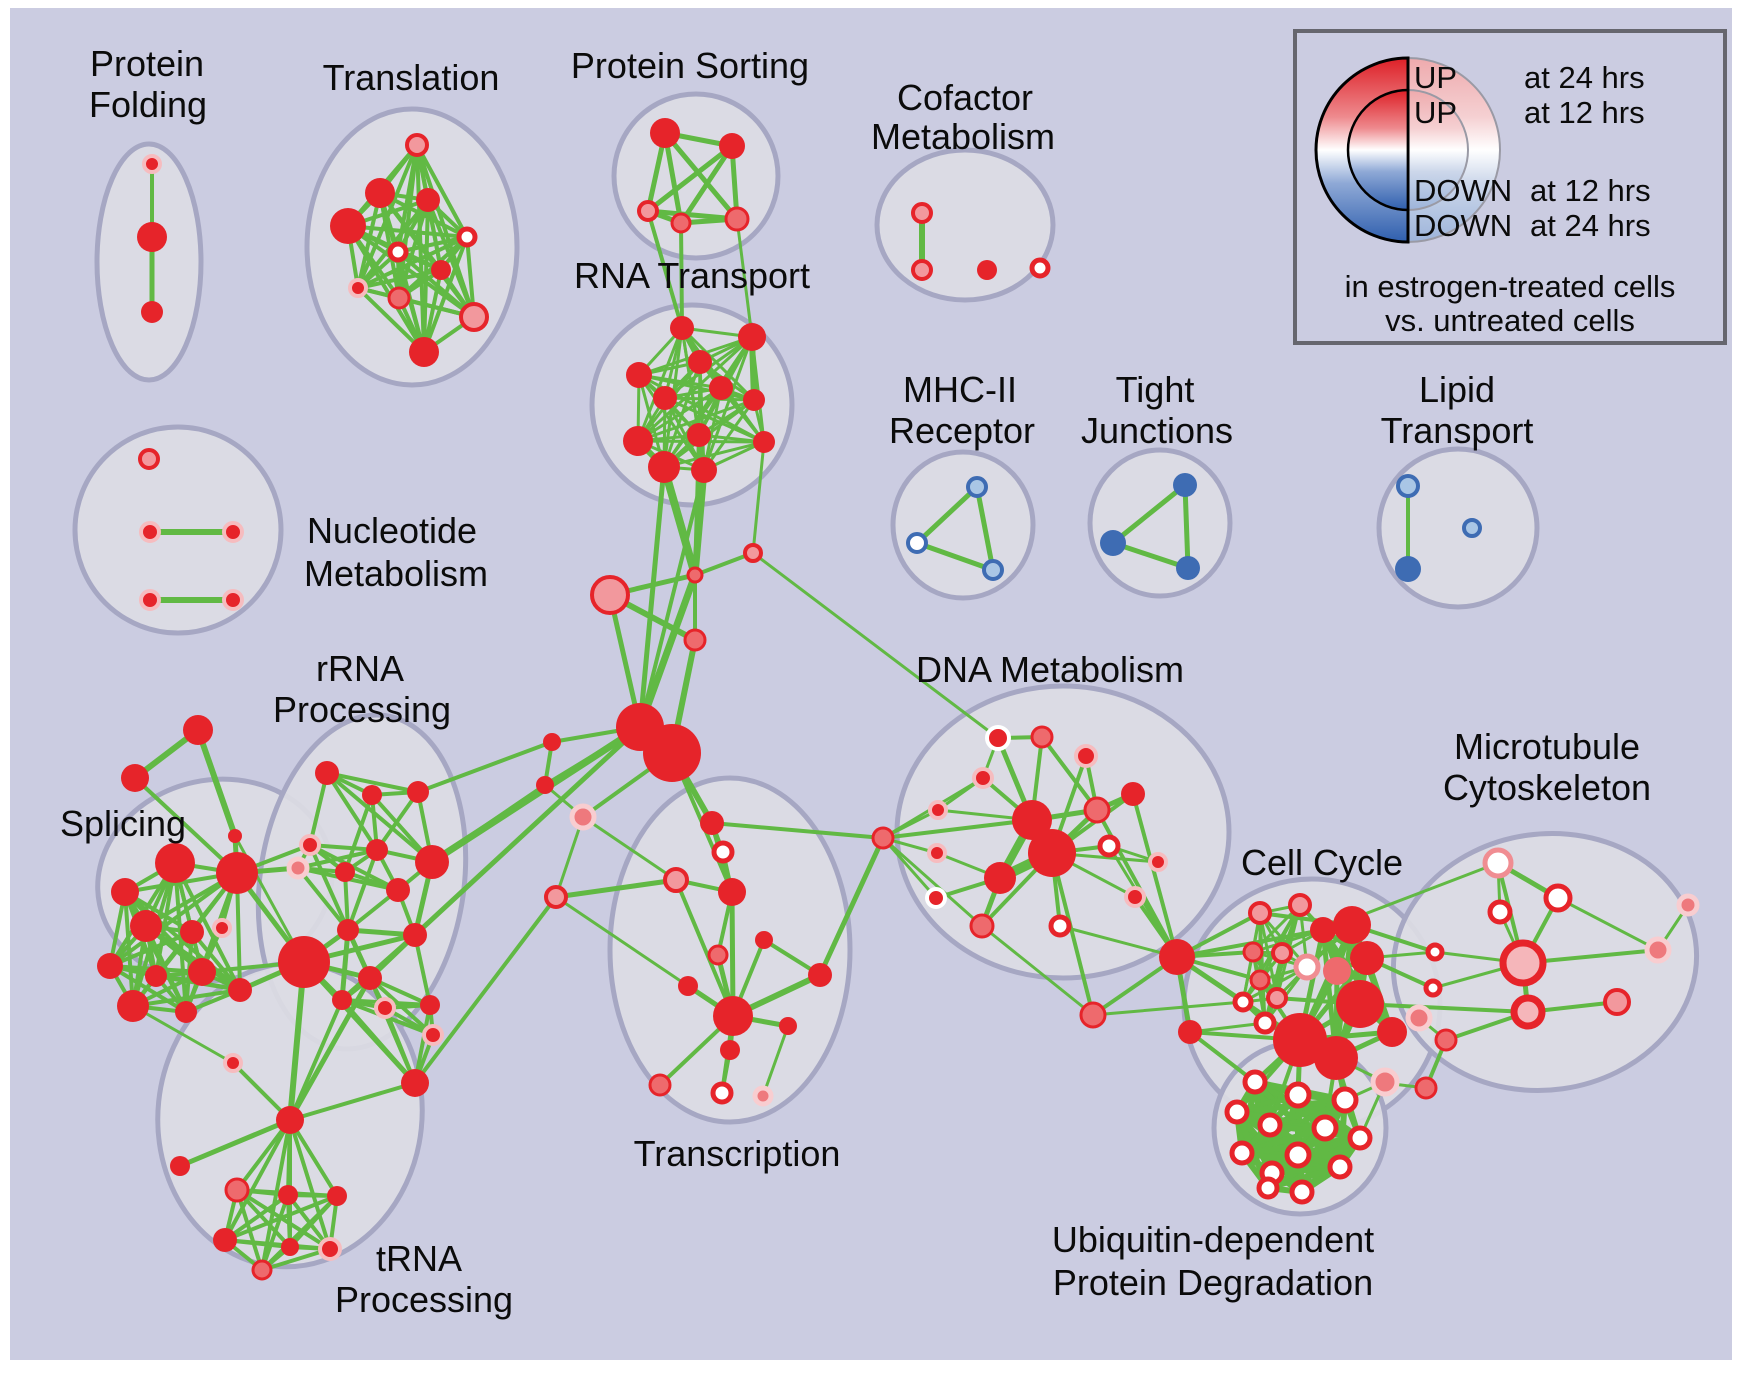 The height and width of the screenshot is (1376, 1750). What do you see at coordinates (432, 862) in the screenshot?
I see `node-rr8` at bounding box center [432, 862].